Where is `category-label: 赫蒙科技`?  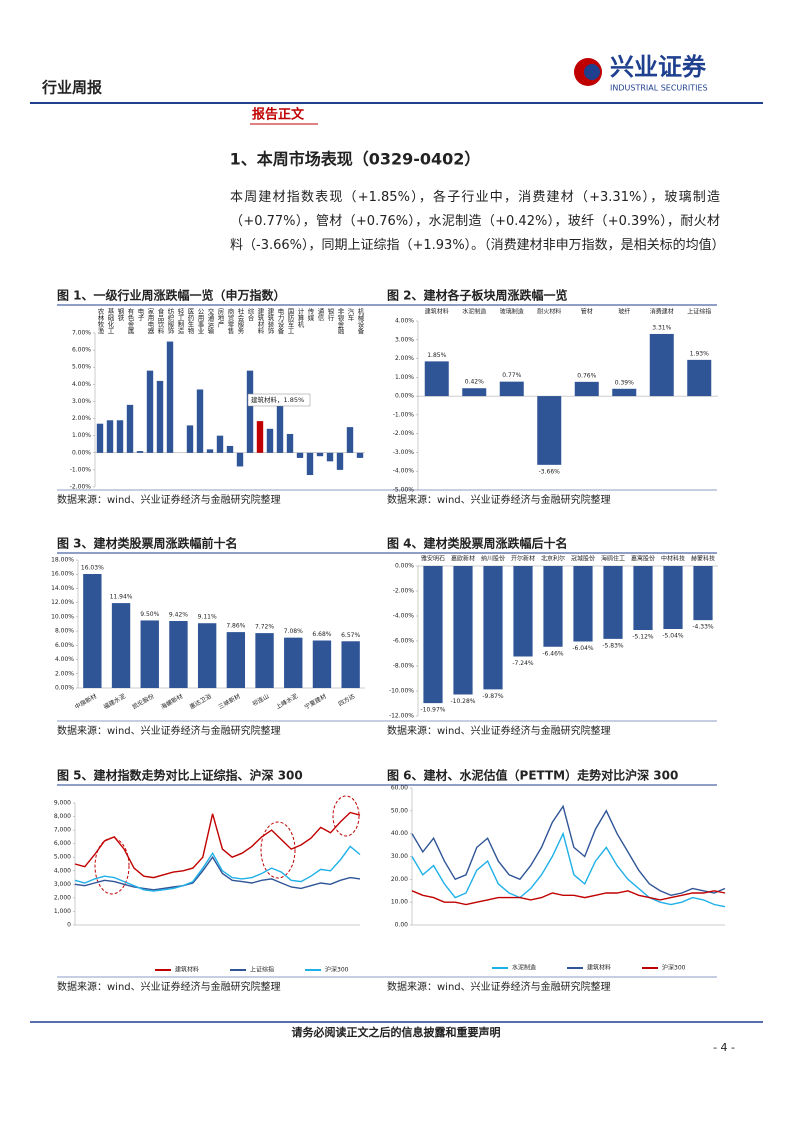
category-label: 赫蒙科技 is located at coordinates (703, 559).